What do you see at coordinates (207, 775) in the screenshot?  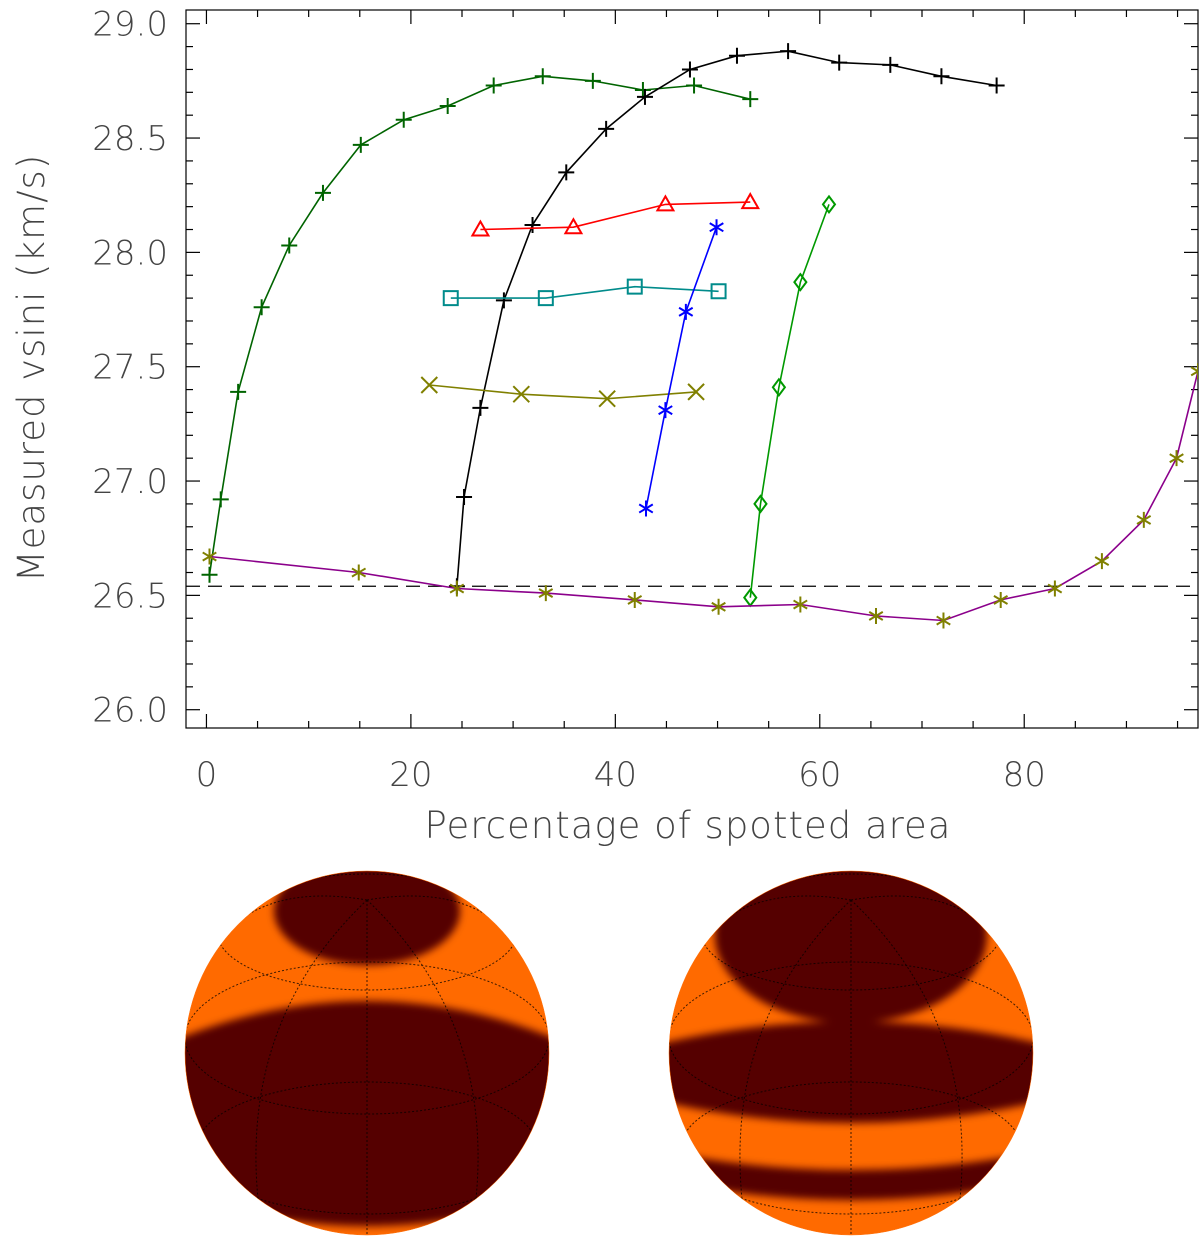 I see `x-tick-label: 0` at bounding box center [207, 775].